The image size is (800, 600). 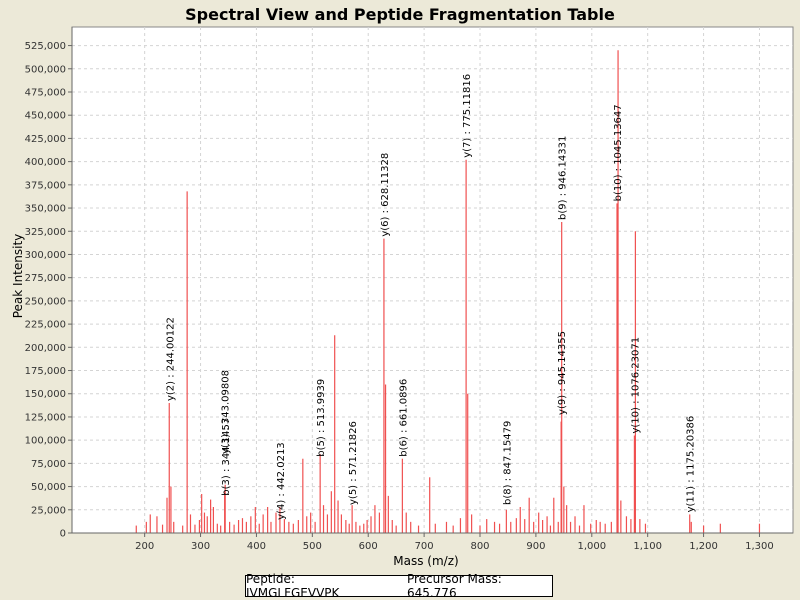 What do you see at coordinates (45, 69) in the screenshot?
I see `y-tick-label: 500,000` at bounding box center [45, 69].